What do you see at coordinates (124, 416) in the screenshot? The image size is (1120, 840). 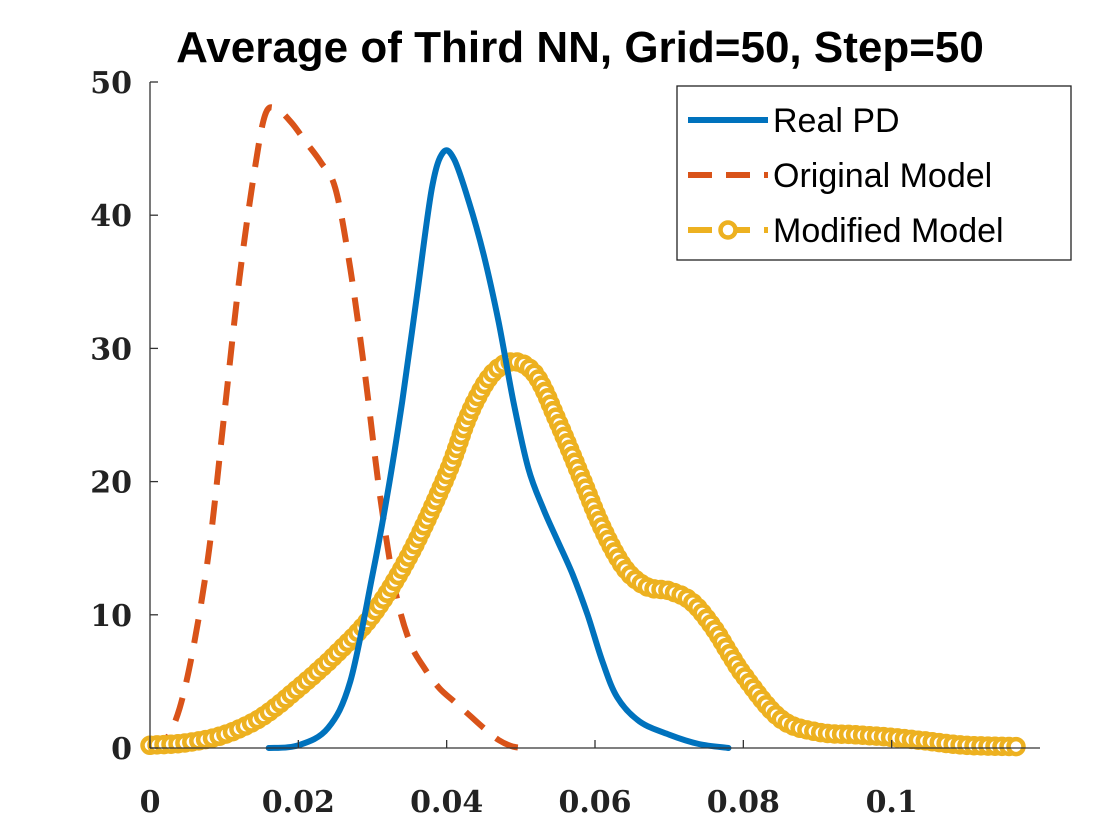 I see `y-ticks: 0 10 20 30 40 50` at bounding box center [124, 416].